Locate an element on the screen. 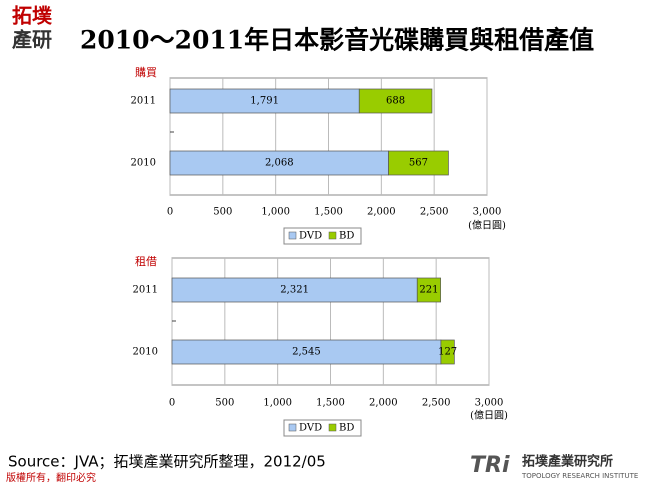  value-label: 567 is located at coordinates (418, 163).